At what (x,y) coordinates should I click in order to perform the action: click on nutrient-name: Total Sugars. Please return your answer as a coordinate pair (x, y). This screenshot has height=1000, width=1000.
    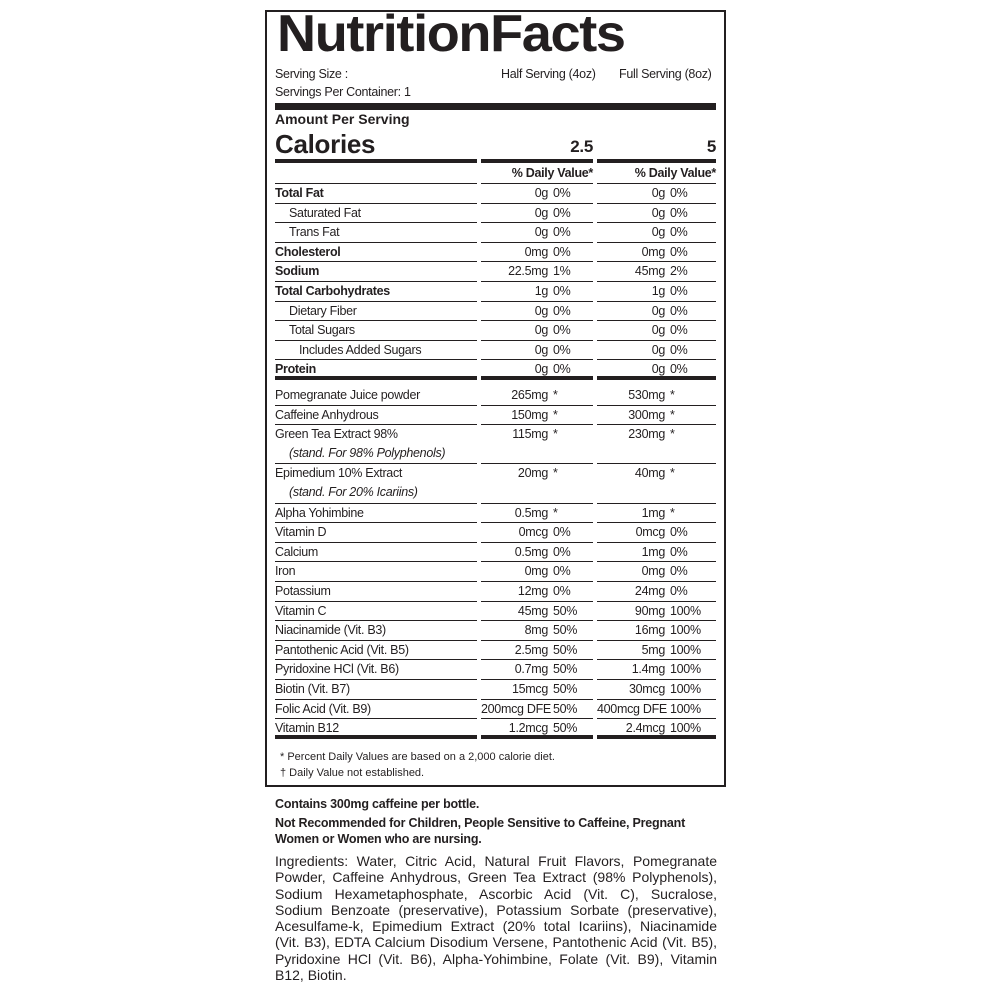
    Looking at the image, I should click on (376, 331).